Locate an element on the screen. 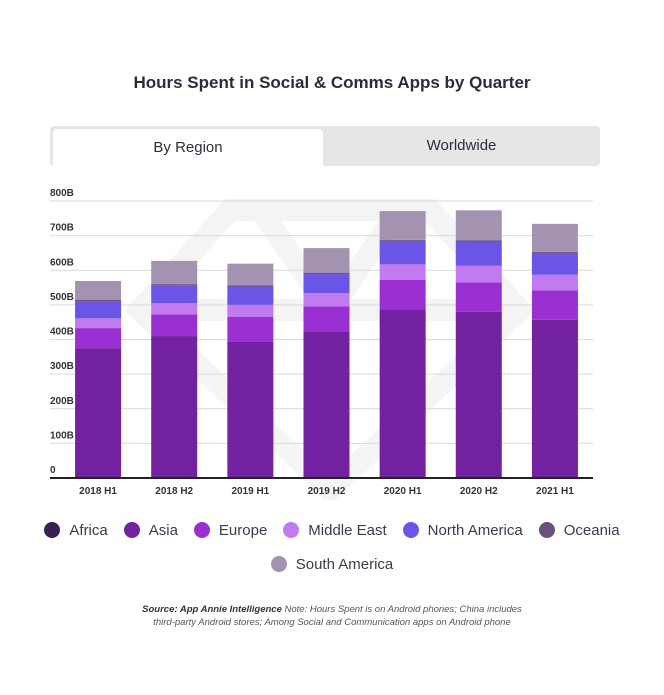 This screenshot has width=664, height=695. legend-label: Asia is located at coordinates (163, 530).